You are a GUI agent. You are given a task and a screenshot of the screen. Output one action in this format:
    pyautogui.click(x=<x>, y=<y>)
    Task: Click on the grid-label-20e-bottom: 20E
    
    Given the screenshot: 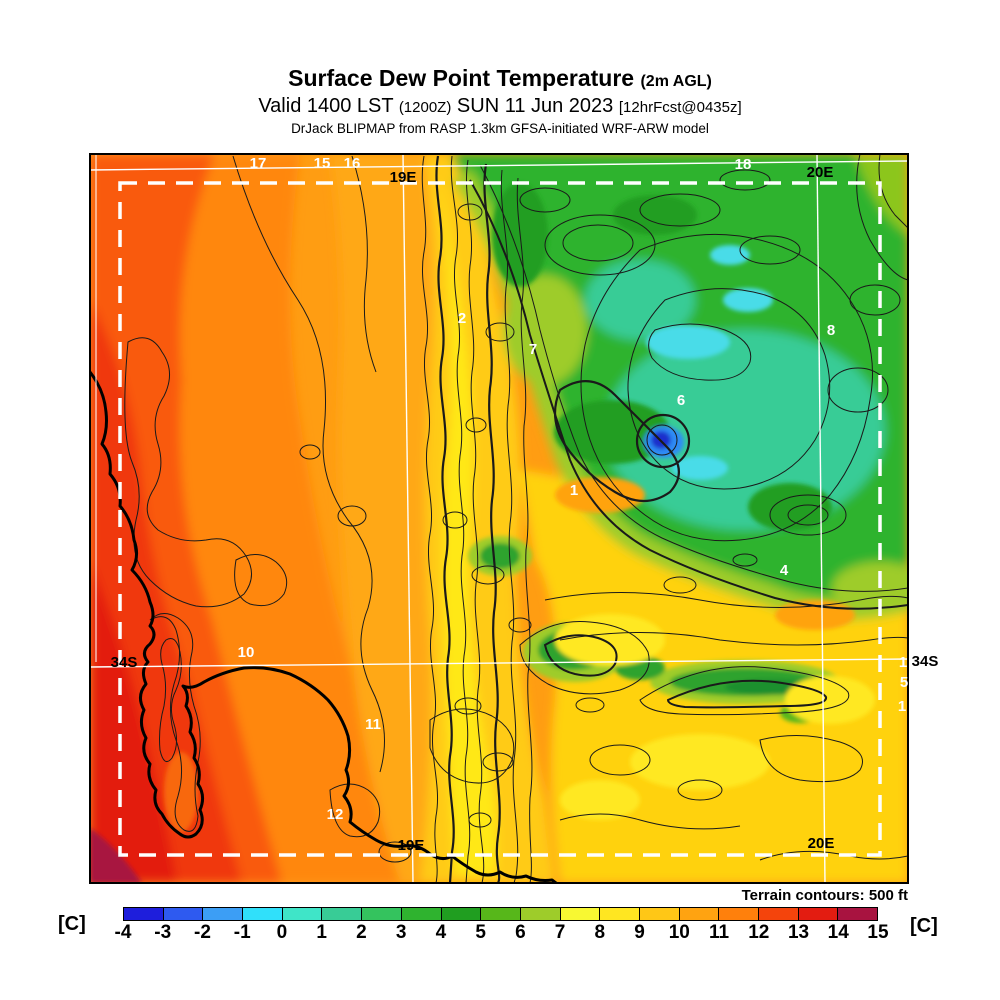 What is the action you would take?
    pyautogui.click(x=821, y=843)
    